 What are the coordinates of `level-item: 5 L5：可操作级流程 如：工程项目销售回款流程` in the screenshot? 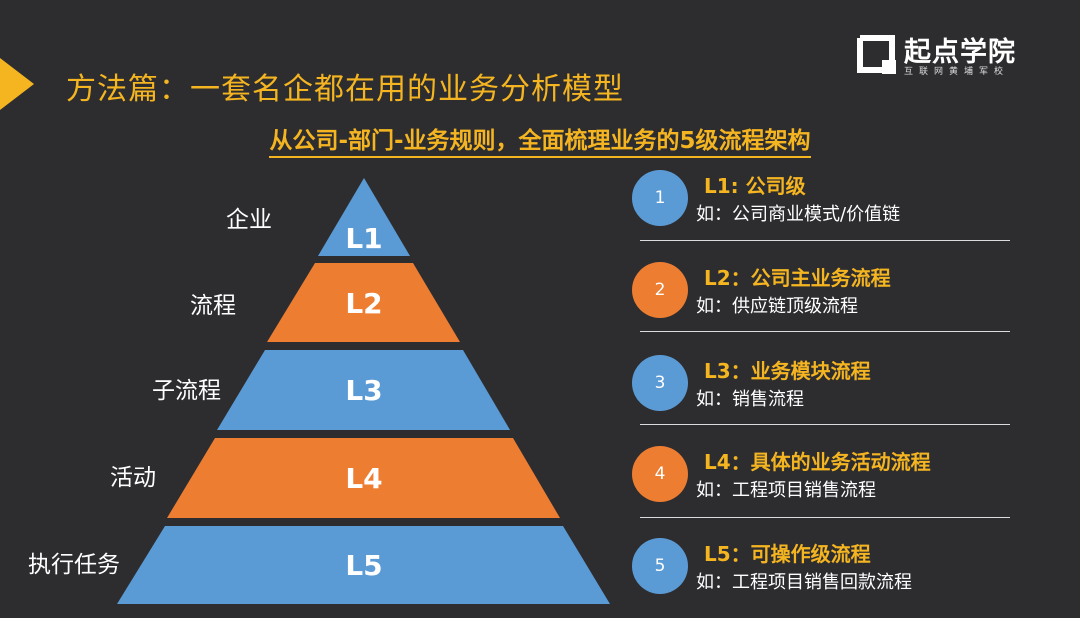 It's located at (822, 578).